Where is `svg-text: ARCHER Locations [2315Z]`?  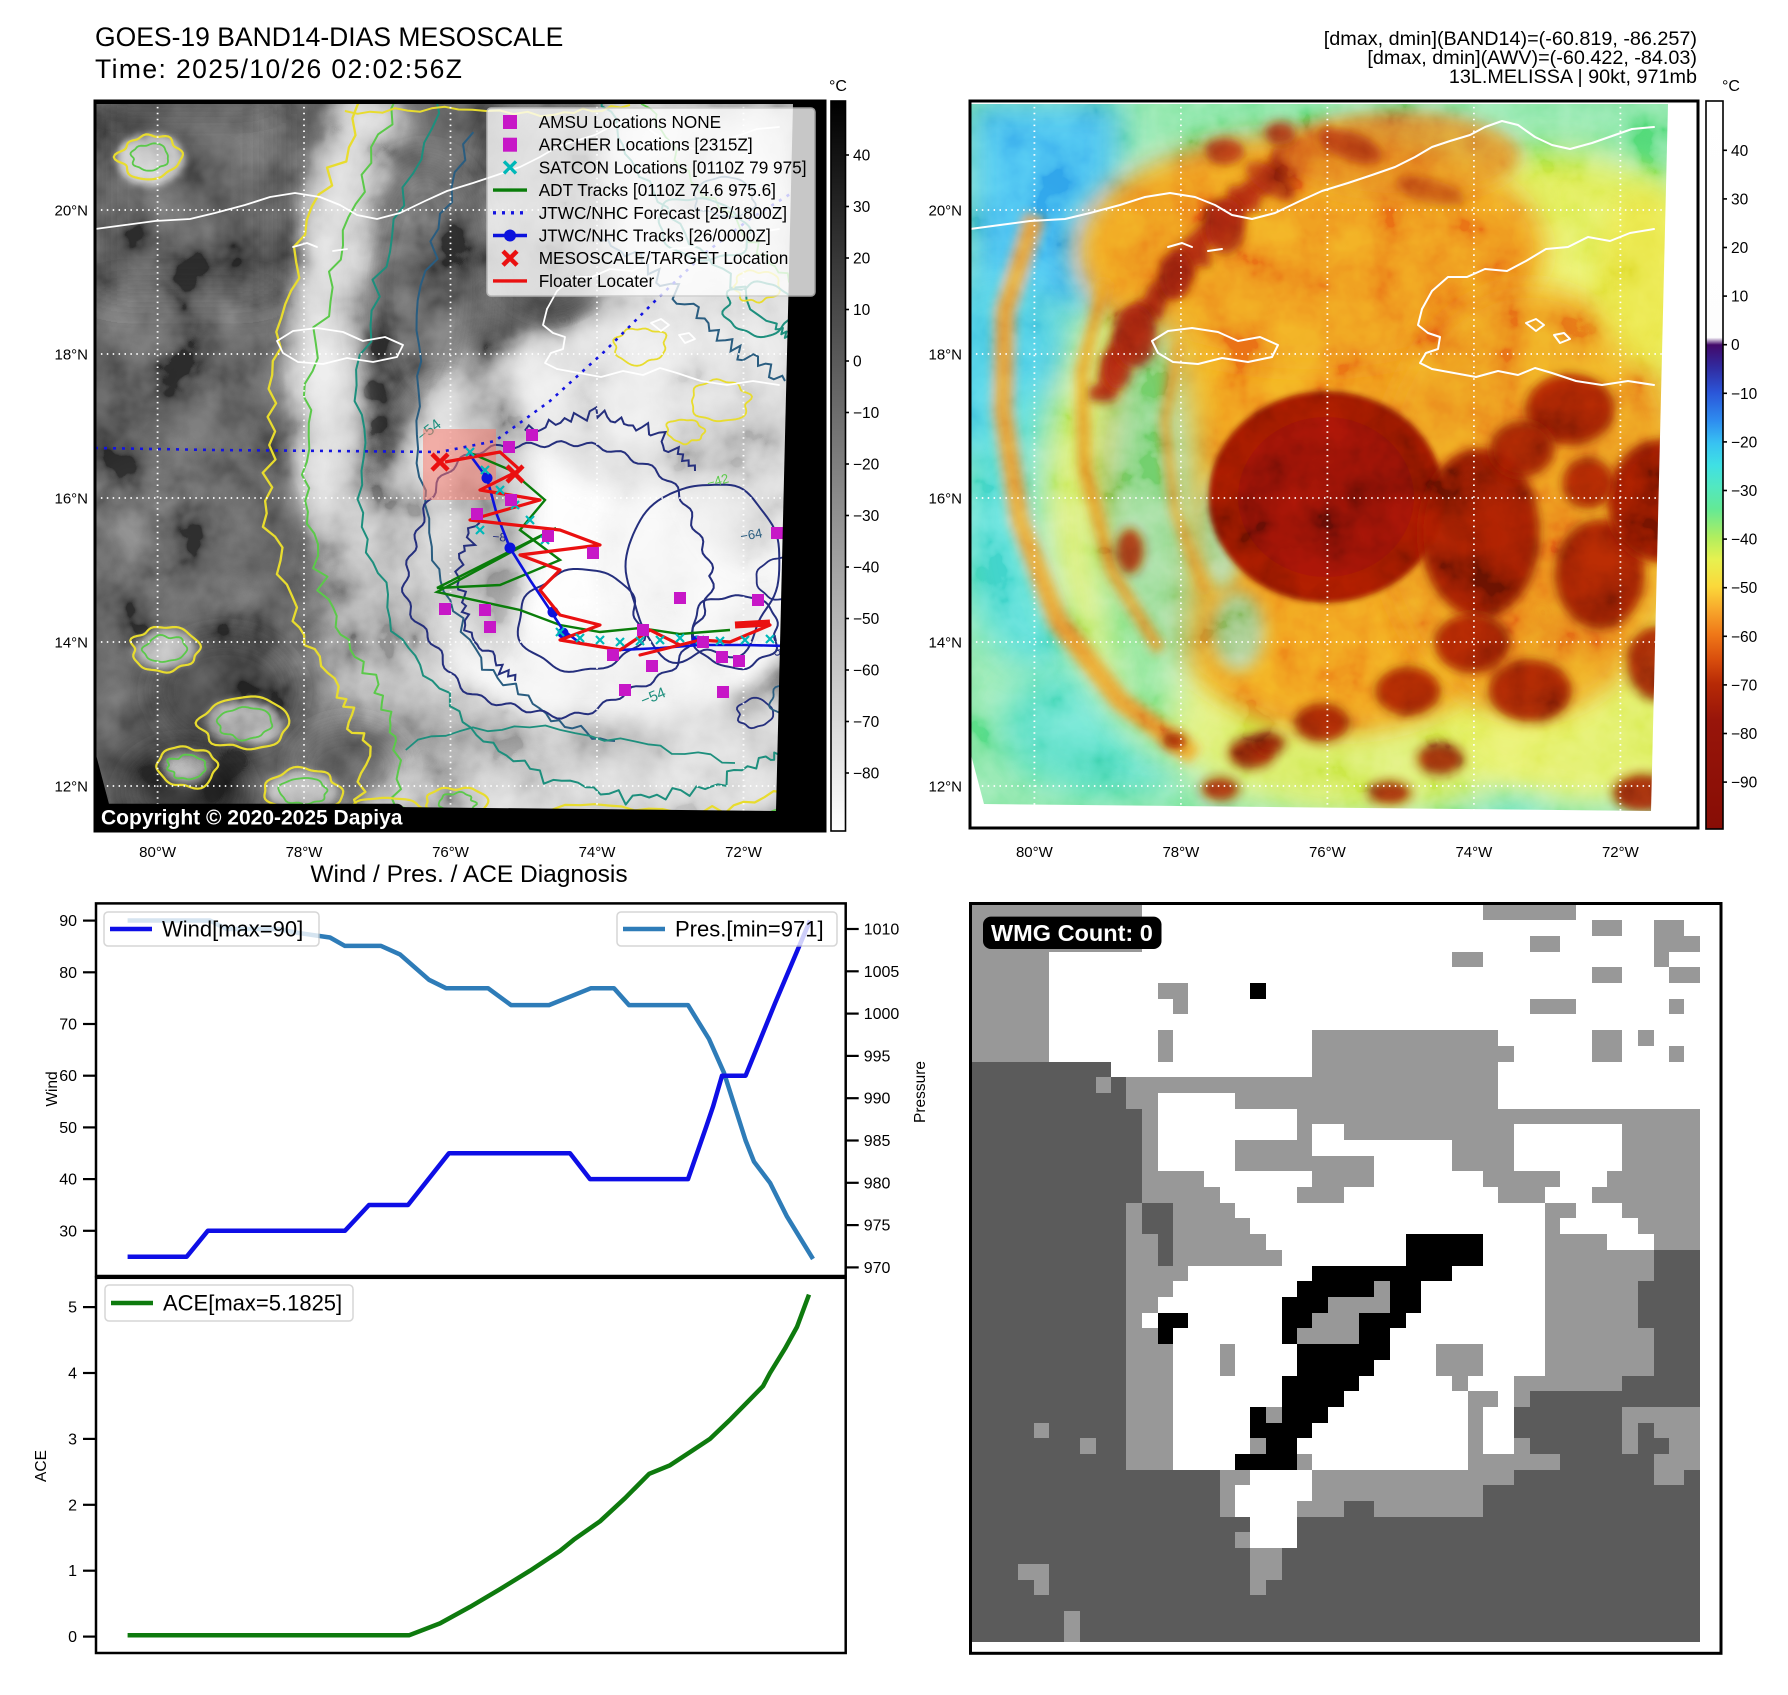
svg-text: ARCHER Locations [2315Z] is located at coordinates (646, 145).